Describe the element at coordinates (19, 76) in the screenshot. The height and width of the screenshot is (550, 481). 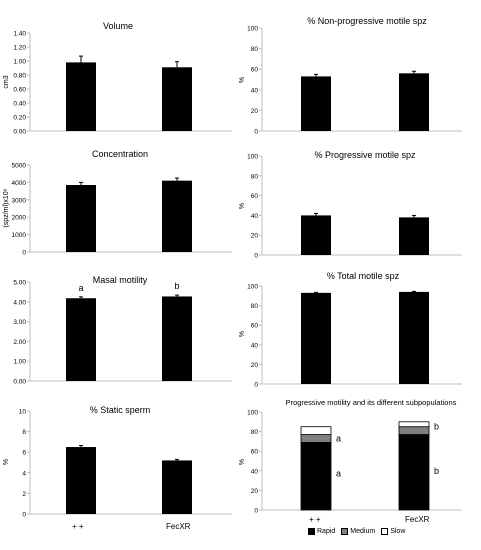
I see `y-tick-label: 0.80` at that location.